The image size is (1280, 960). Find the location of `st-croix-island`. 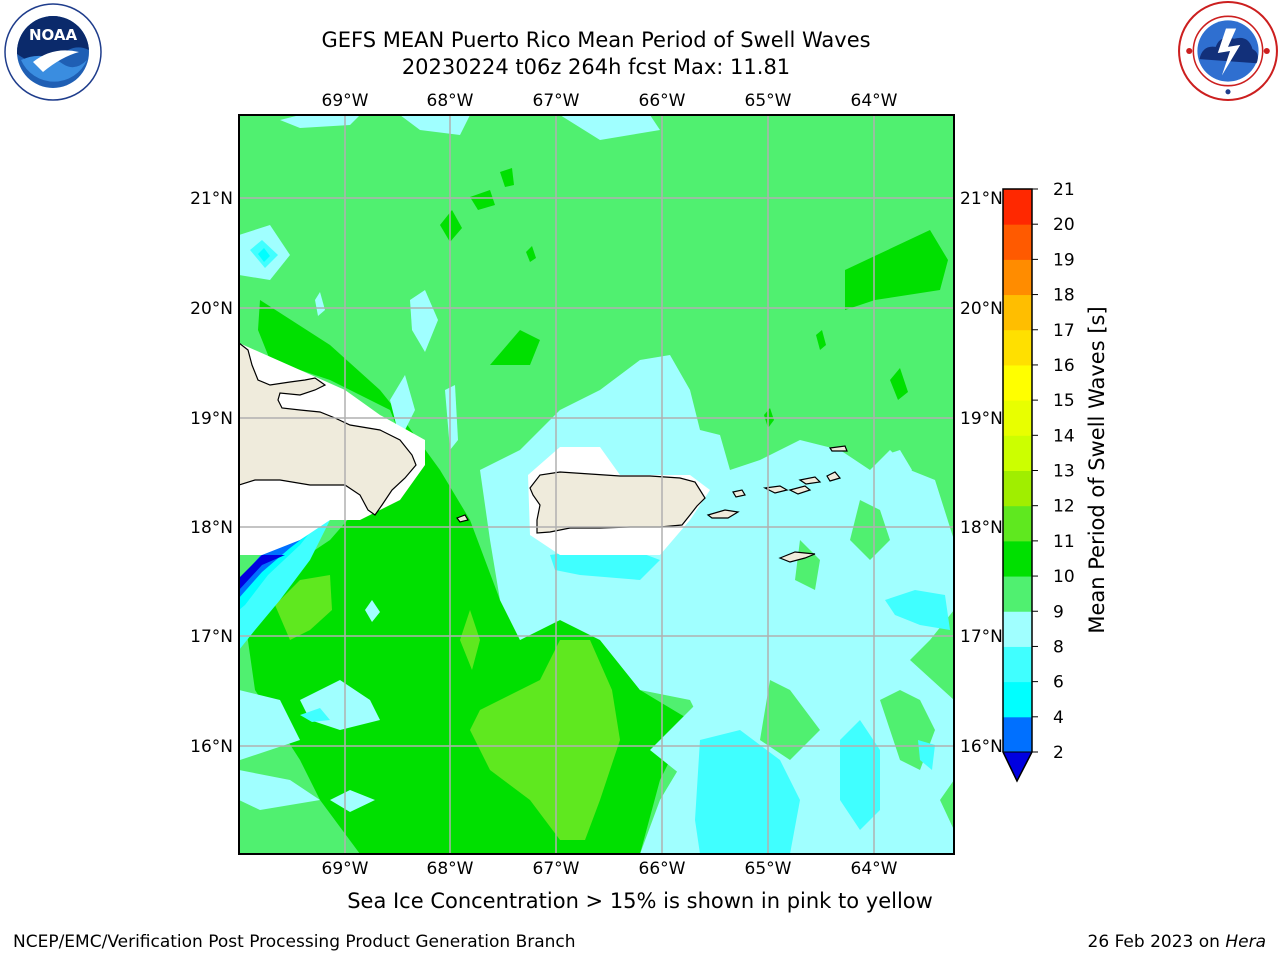

st-croix-island is located at coordinates (797, 557).